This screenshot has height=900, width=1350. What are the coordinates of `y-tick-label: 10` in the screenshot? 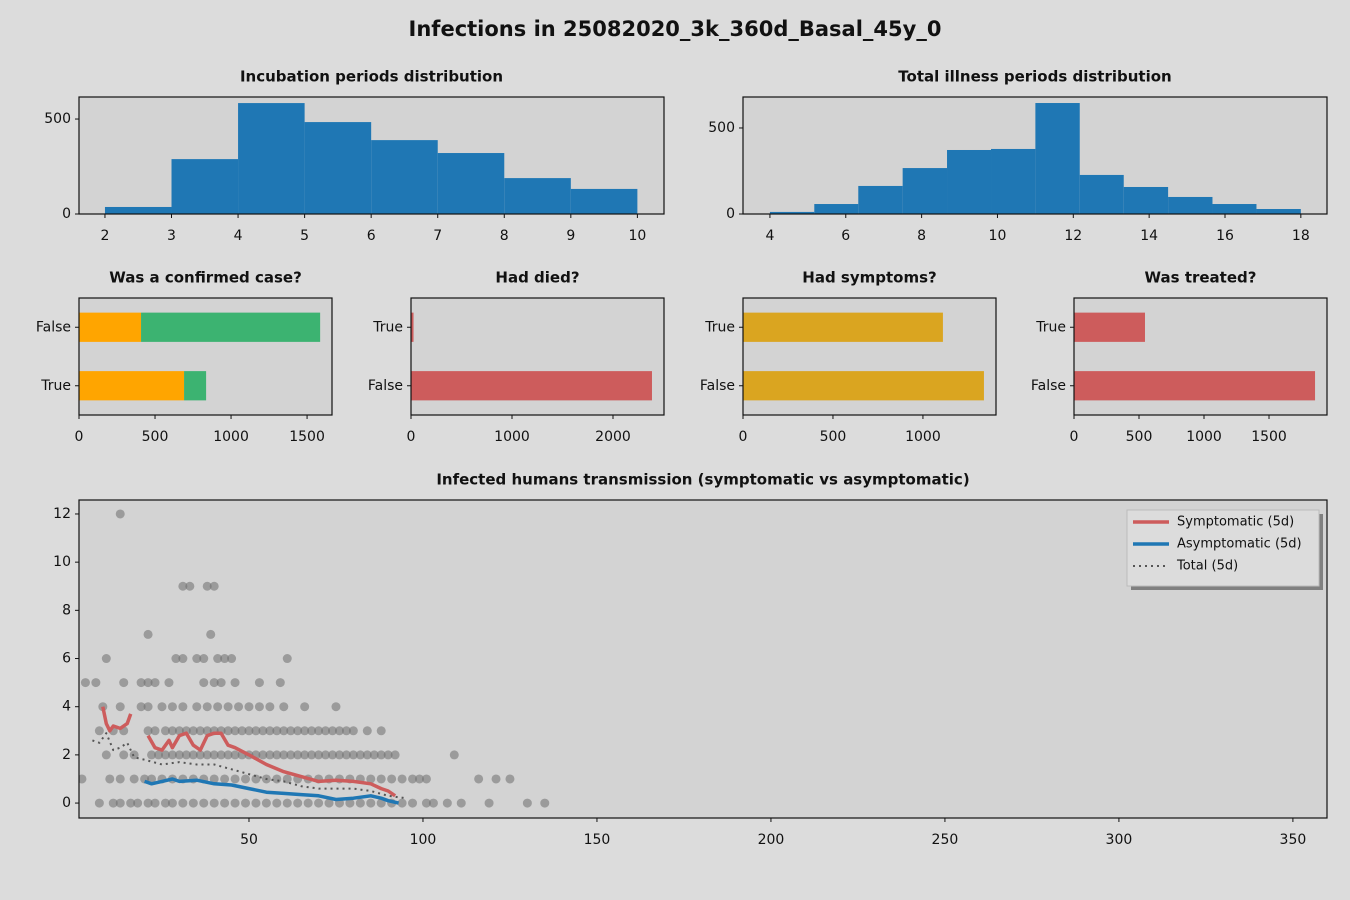 It's located at (62, 562).